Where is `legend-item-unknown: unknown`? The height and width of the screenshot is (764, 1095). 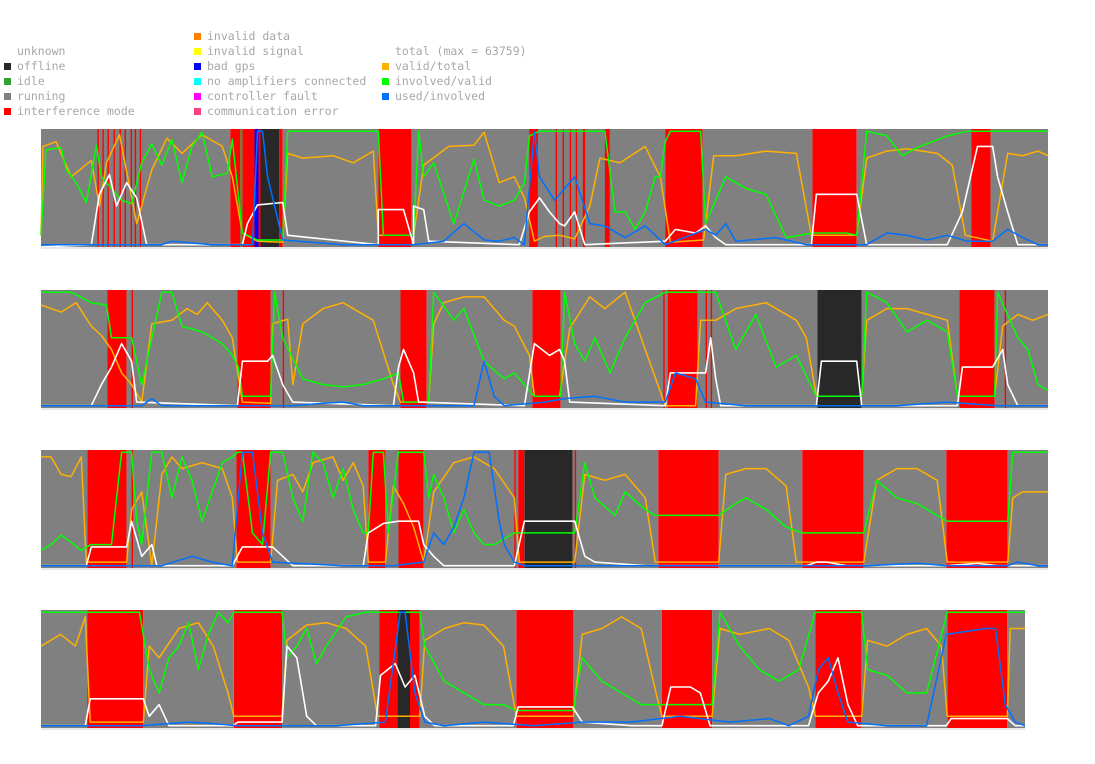 legend-item-unknown: unknown is located at coordinates (69, 51).